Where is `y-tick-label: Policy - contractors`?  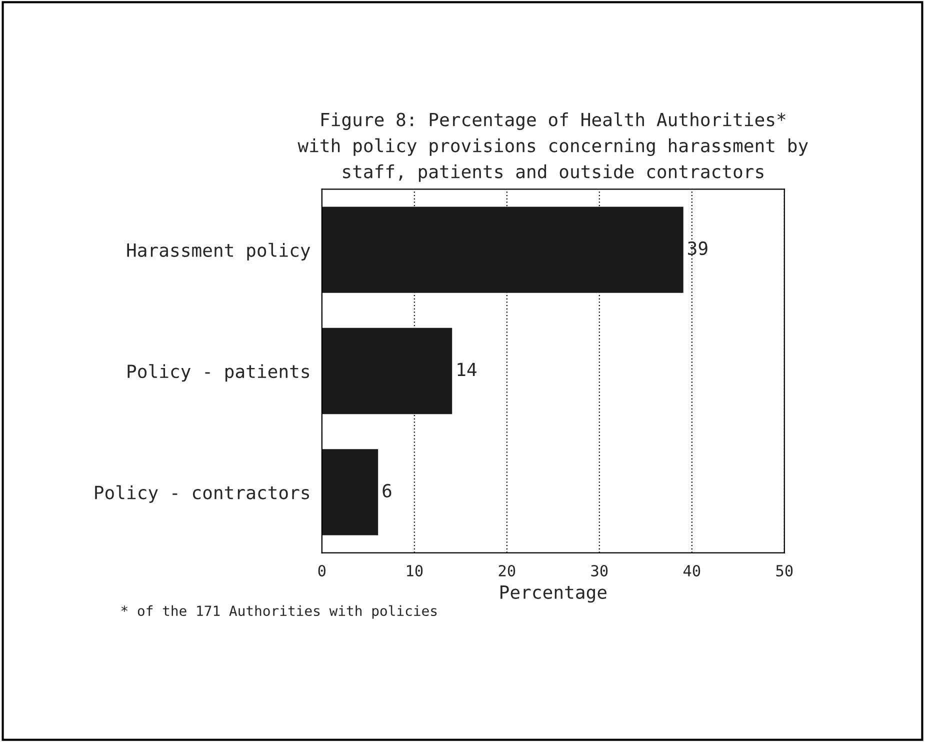
y-tick-label: Policy - contractors is located at coordinates (202, 494).